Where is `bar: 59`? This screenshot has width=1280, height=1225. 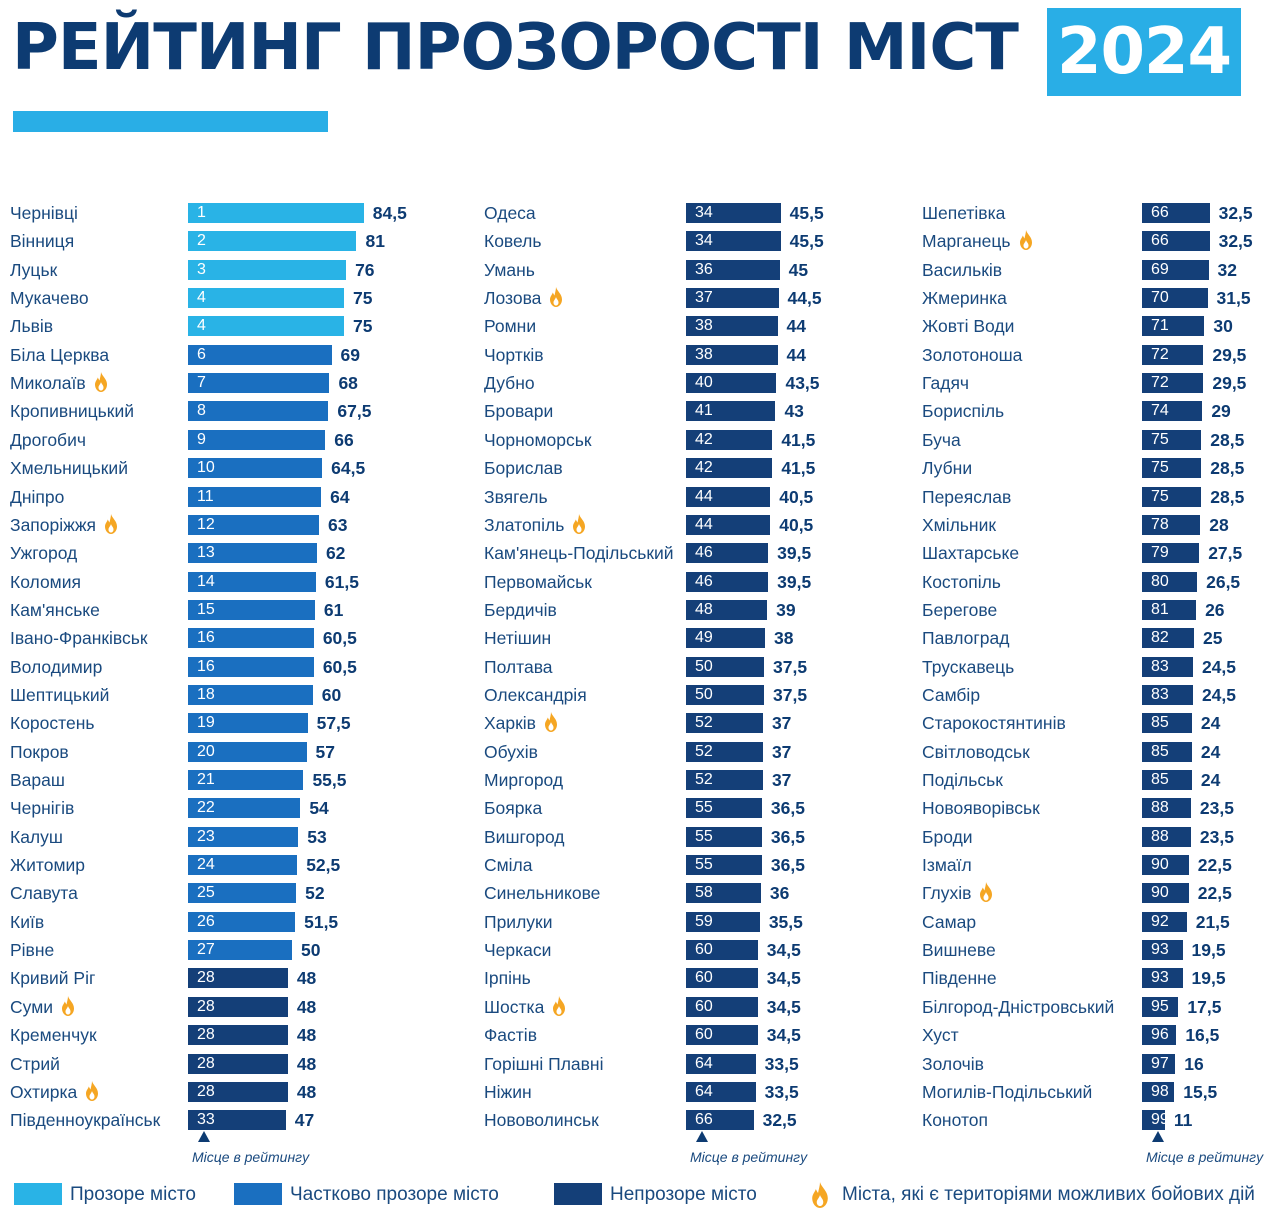
bar: 59 is located at coordinates (723, 921).